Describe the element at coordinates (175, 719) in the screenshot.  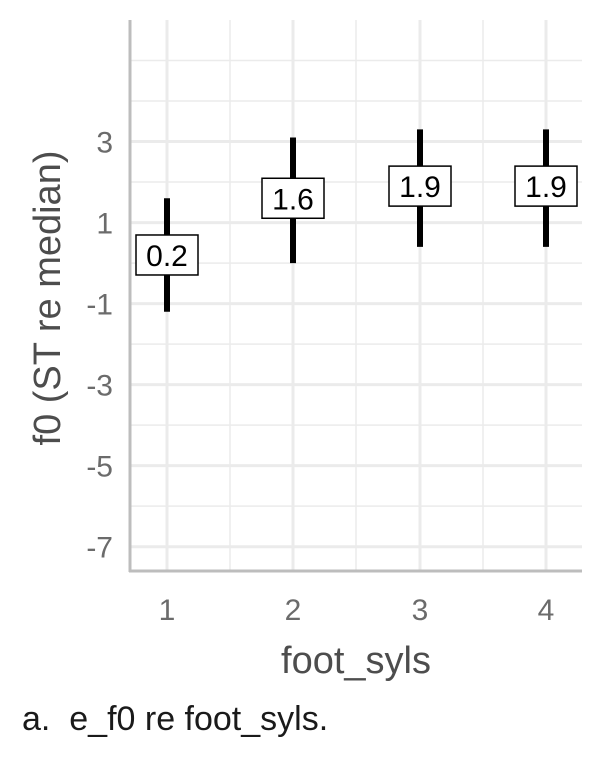
I see `figure-caption: a. e_f0 re foot_syls.` at that location.